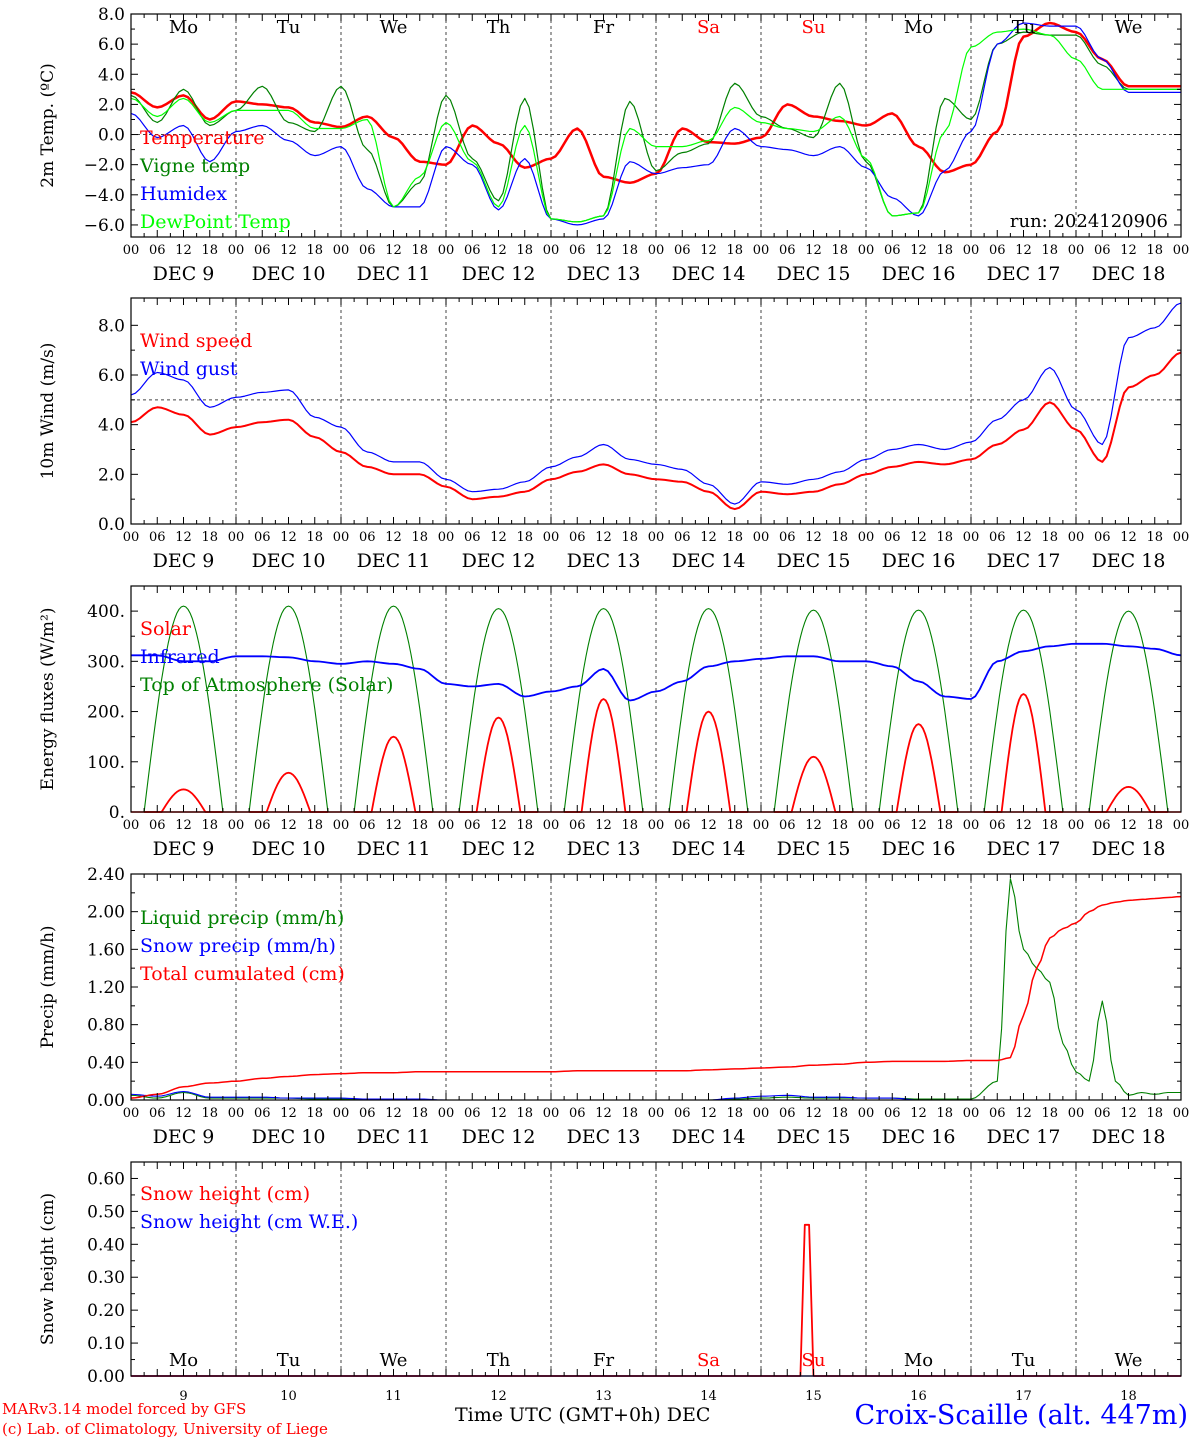 This screenshot has height=1440, width=1194. Describe the element at coordinates (708, 1396) in the screenshot. I see `day-number-label: 14` at that location.